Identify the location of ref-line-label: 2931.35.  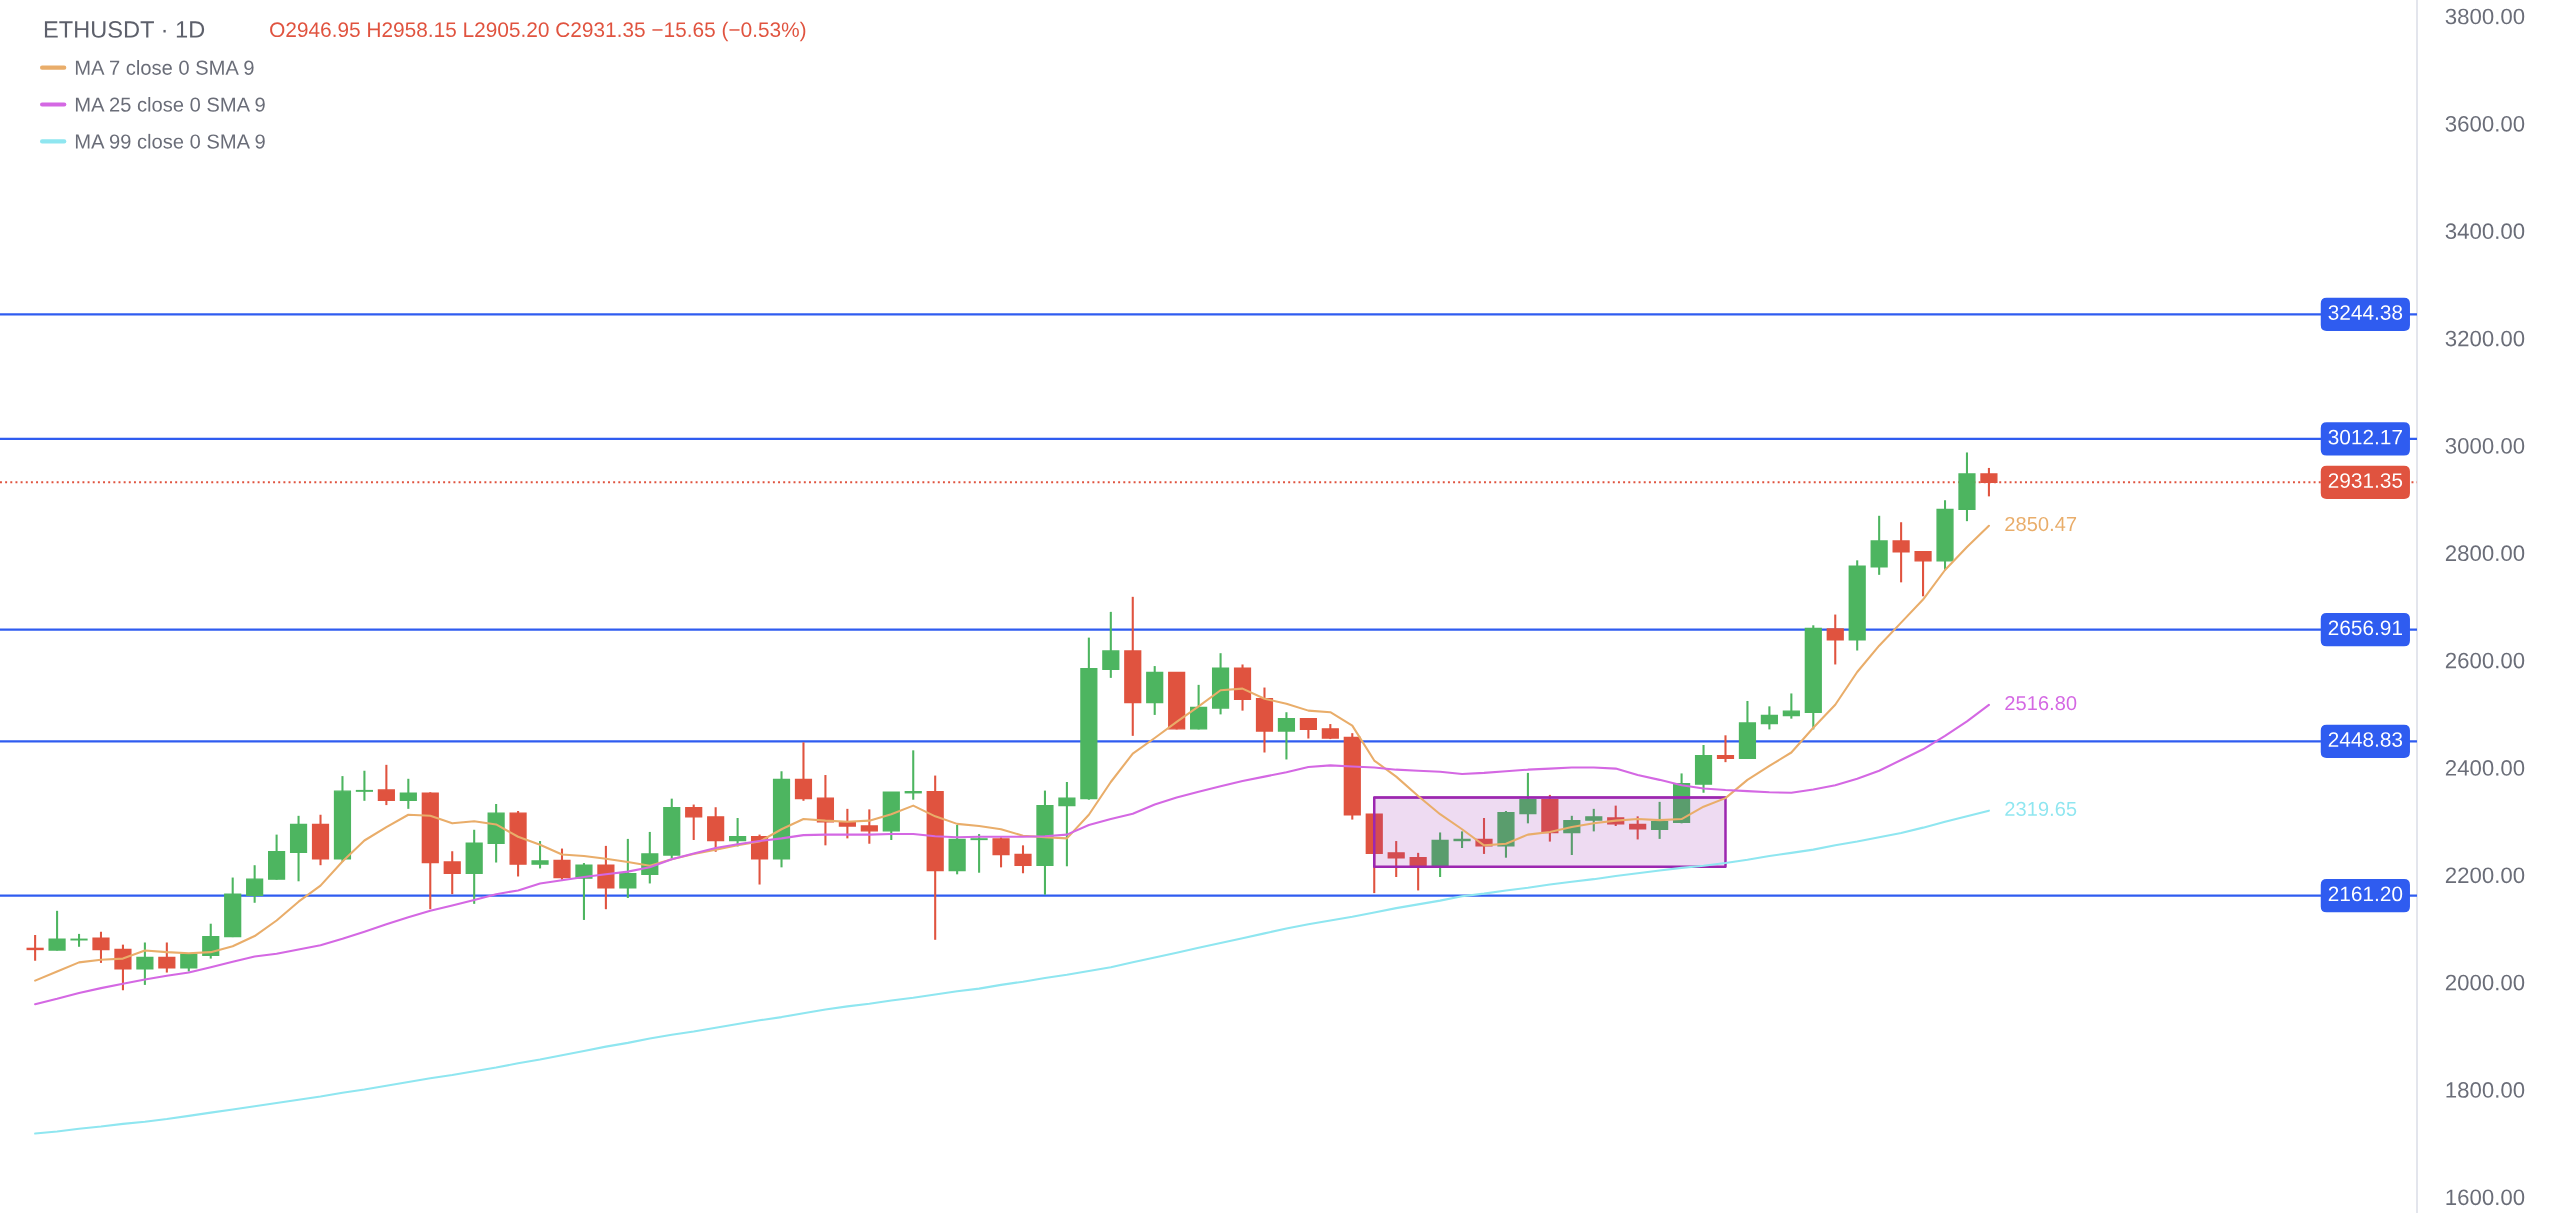
(2365, 480).